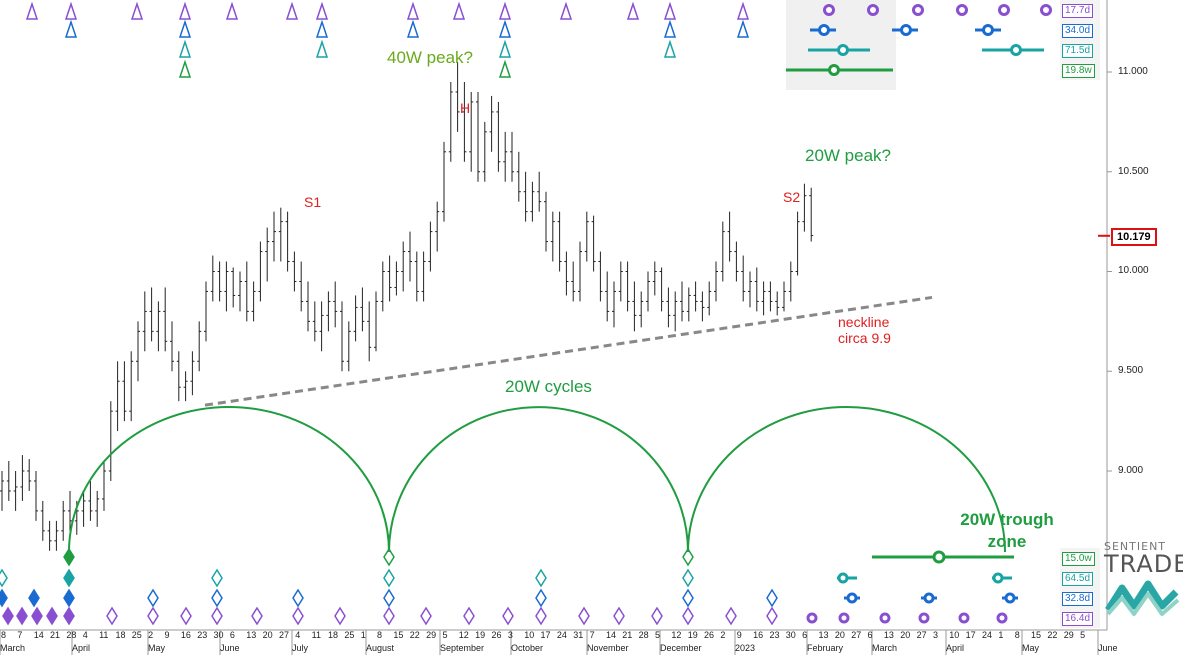 The height and width of the screenshot is (655, 1183). Describe the element at coordinates (71, 635) in the screenshot. I see `x-tick-label: 28` at that location.